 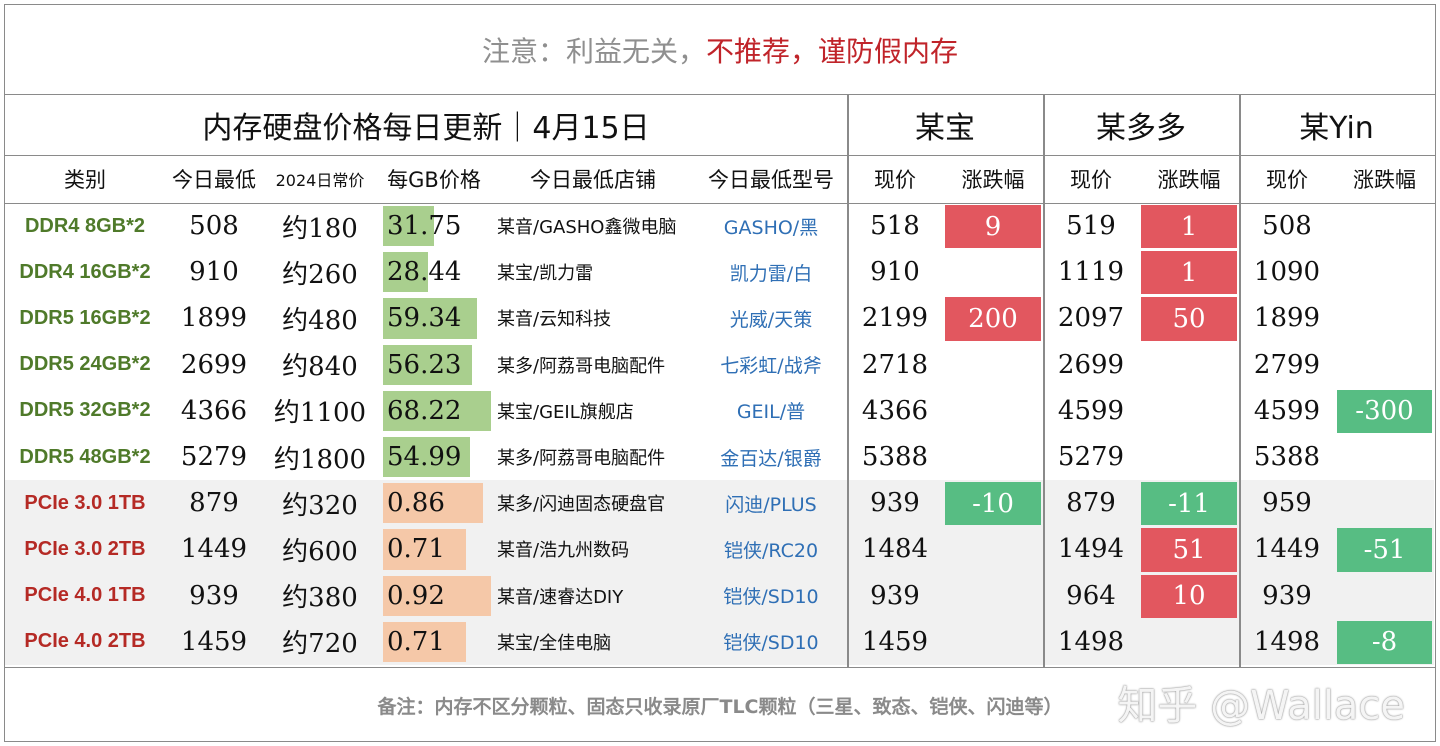 What do you see at coordinates (771, 319) in the screenshot?
I see `row-model: 光威/天策` at bounding box center [771, 319].